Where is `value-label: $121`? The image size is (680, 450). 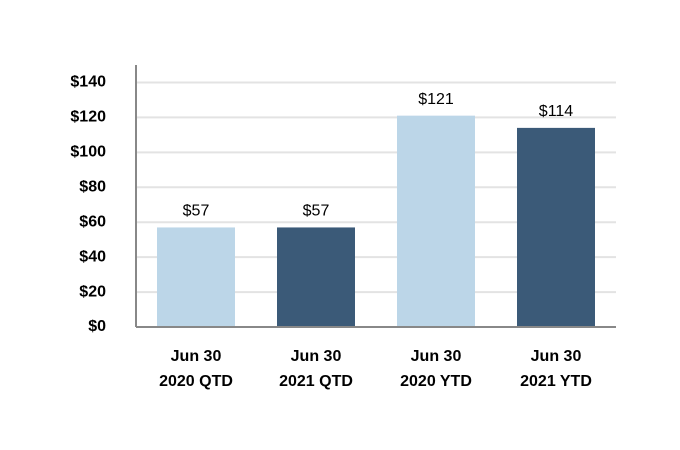 value-label: $121 is located at coordinates (436, 99).